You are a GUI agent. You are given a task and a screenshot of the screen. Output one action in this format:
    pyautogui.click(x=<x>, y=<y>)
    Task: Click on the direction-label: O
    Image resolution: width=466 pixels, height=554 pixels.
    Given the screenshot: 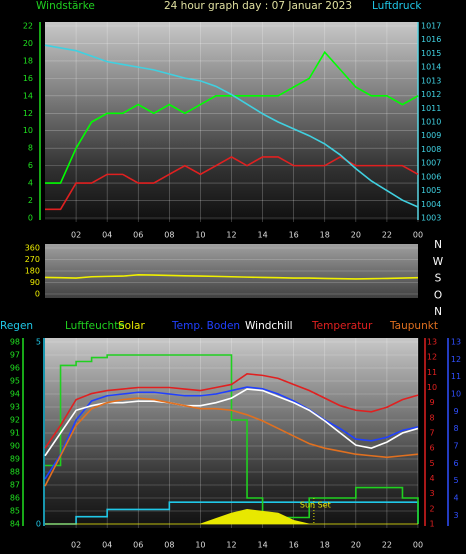 What is the action you would take?
    pyautogui.click(x=438, y=295)
    